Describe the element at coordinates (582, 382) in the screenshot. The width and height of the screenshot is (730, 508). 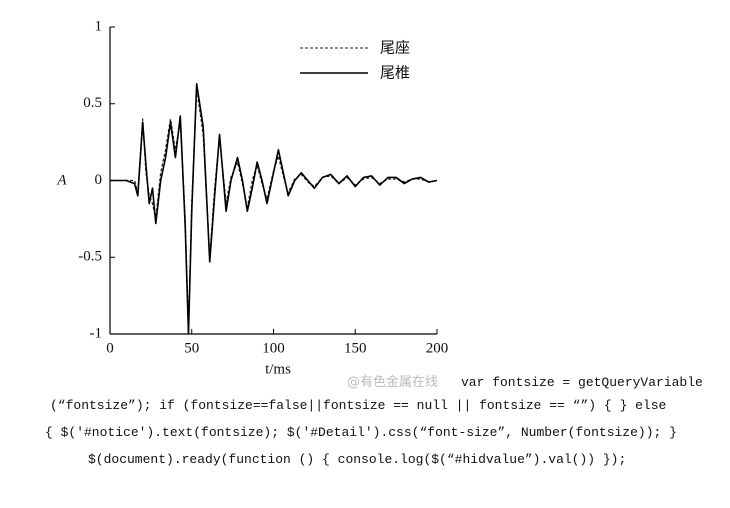
I see `code-line: var fontsize = getQueryVariable` at that location.